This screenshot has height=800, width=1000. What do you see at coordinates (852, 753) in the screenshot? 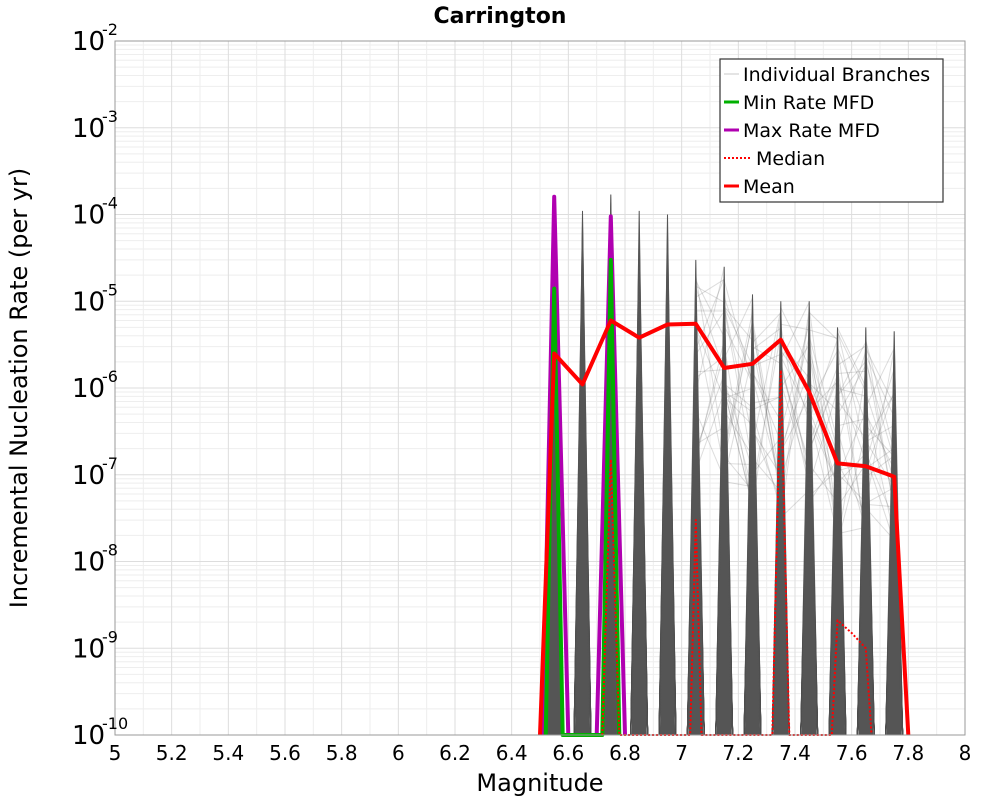
I see `x-tick-label: 7.6` at bounding box center [852, 753].